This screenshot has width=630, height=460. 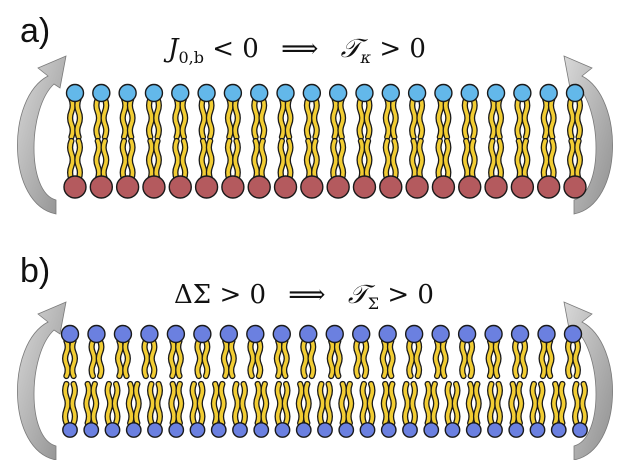 I want to click on rhs-subscript: κ, so click(x=366, y=57).